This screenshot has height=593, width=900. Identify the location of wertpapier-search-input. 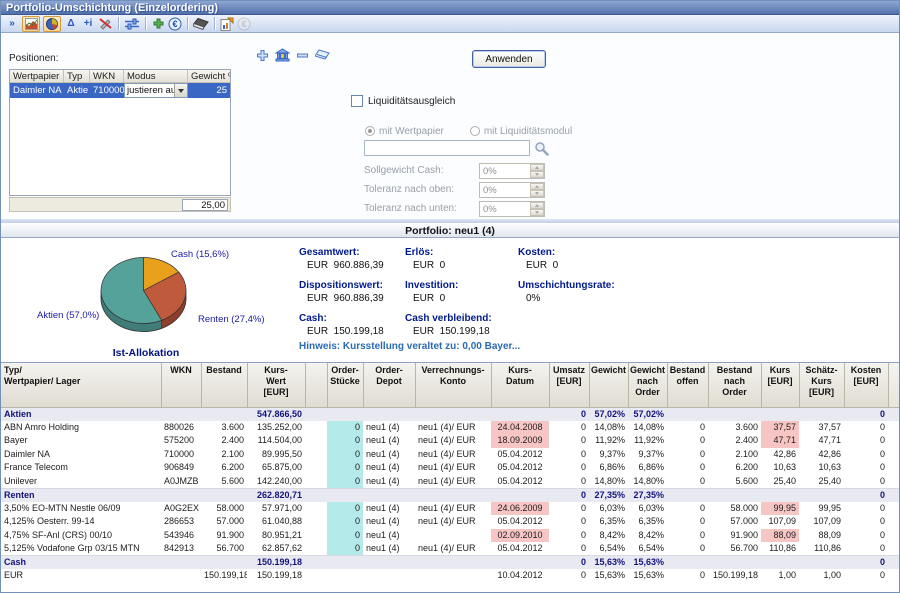
(447, 148).